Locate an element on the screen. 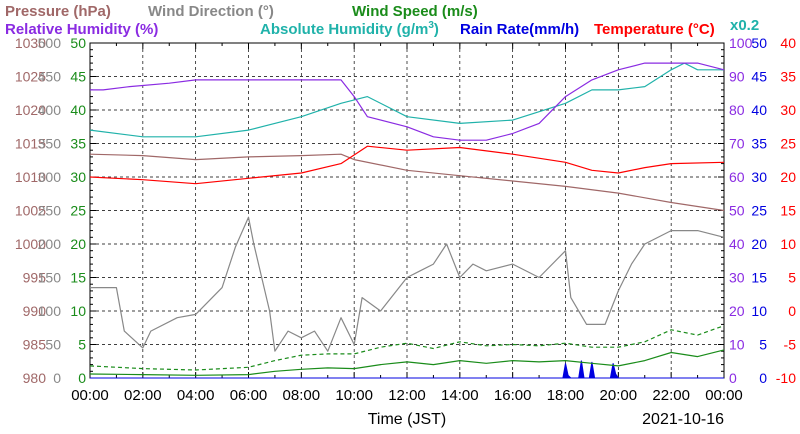 Image resolution: width=800 pixels, height=434 pixels. y-tick-label-pressure: 1020 is located at coordinates (30, 110).